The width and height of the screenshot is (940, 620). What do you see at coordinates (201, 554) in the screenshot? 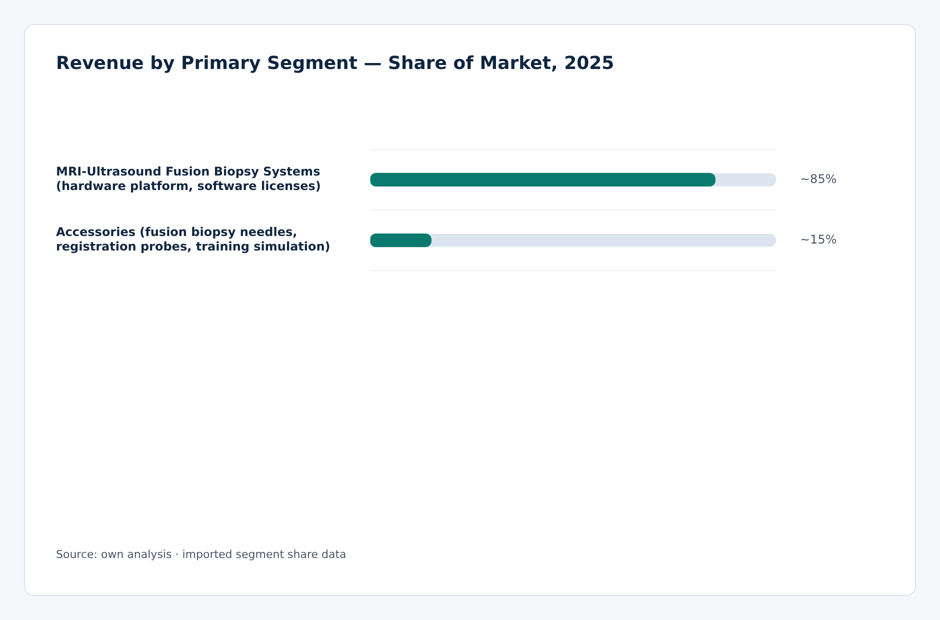
I see `source-note: Source: own analysis · imported segment share data` at bounding box center [201, 554].